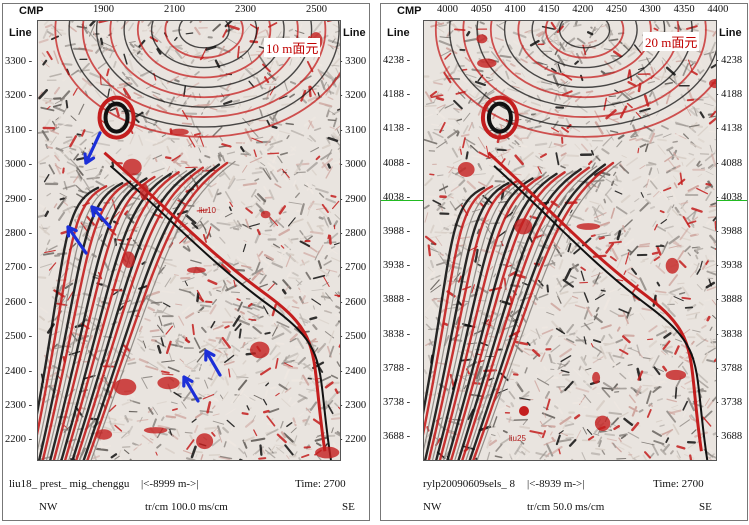  What do you see at coordinates (729, 266) in the screenshot?
I see `line-tick-label-right: - 3938` at bounding box center [729, 266].